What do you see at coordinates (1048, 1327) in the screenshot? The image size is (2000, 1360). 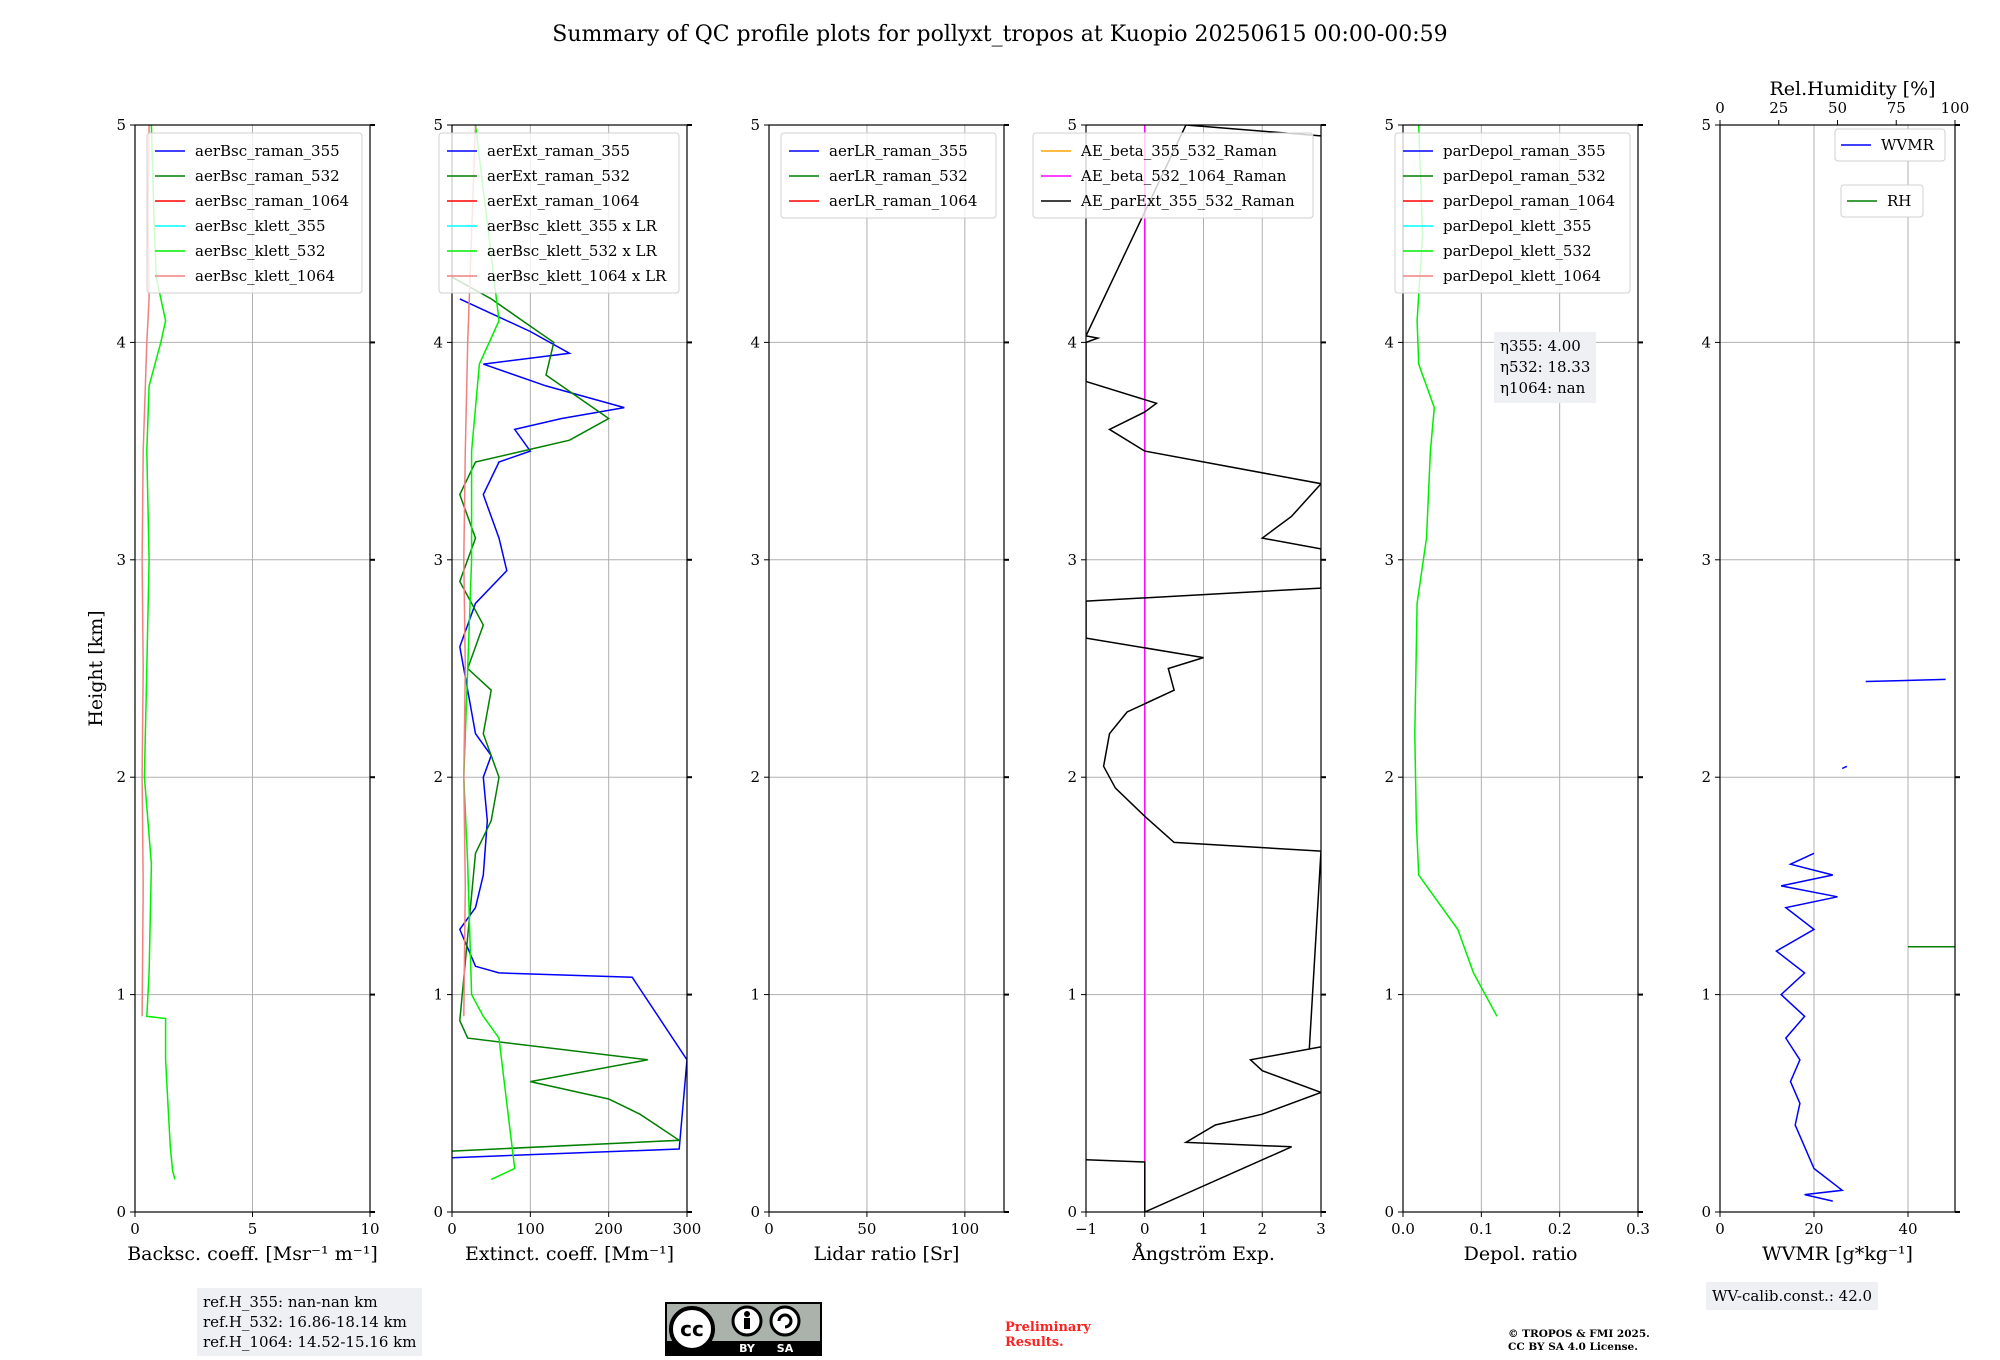 I see `preliminary-line-1: Preliminary` at bounding box center [1048, 1327].